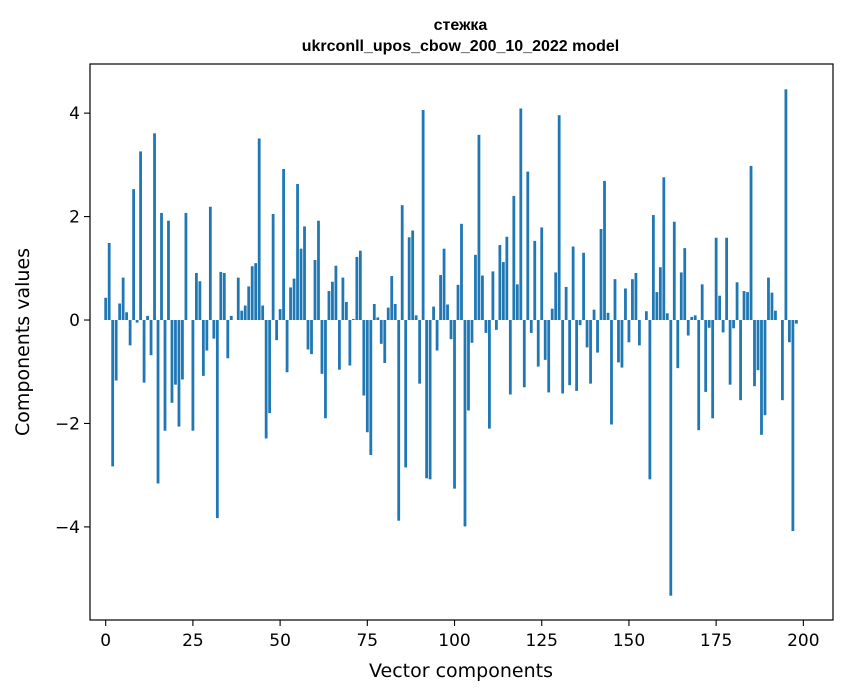  What do you see at coordinates (105, 641) in the screenshot?
I see `x-tick-label: 0` at bounding box center [105, 641].